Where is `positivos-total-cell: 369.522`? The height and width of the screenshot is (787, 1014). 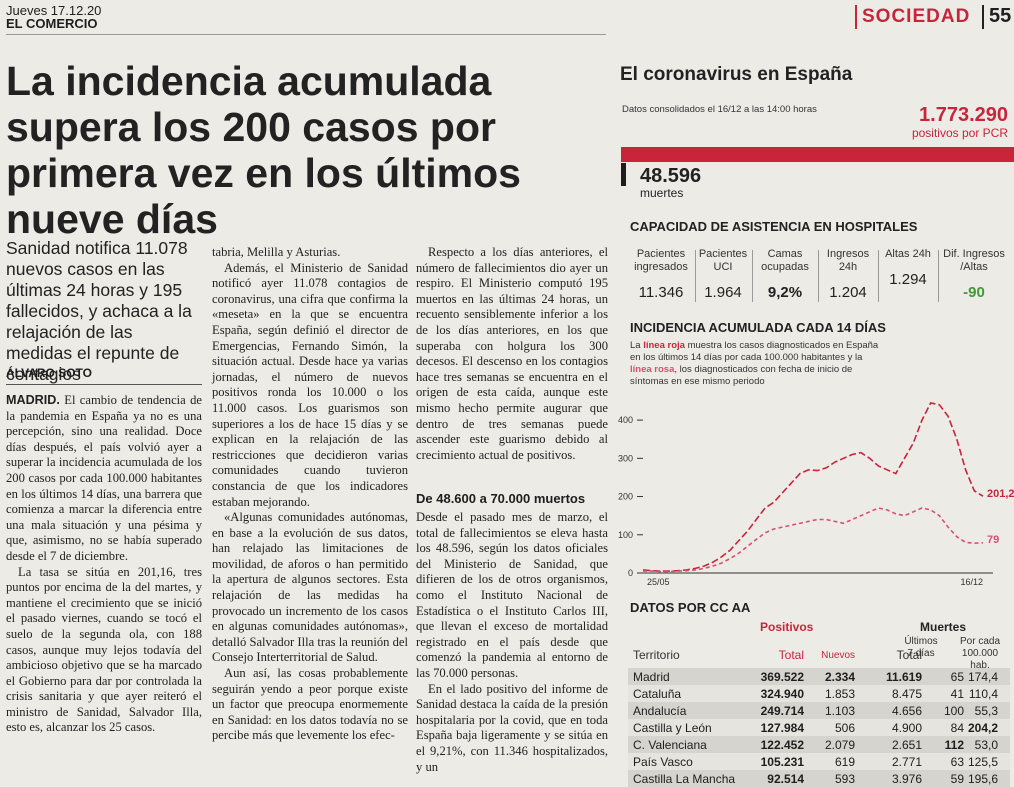 positivos-total-cell: 369.522 is located at coordinates (782, 677).